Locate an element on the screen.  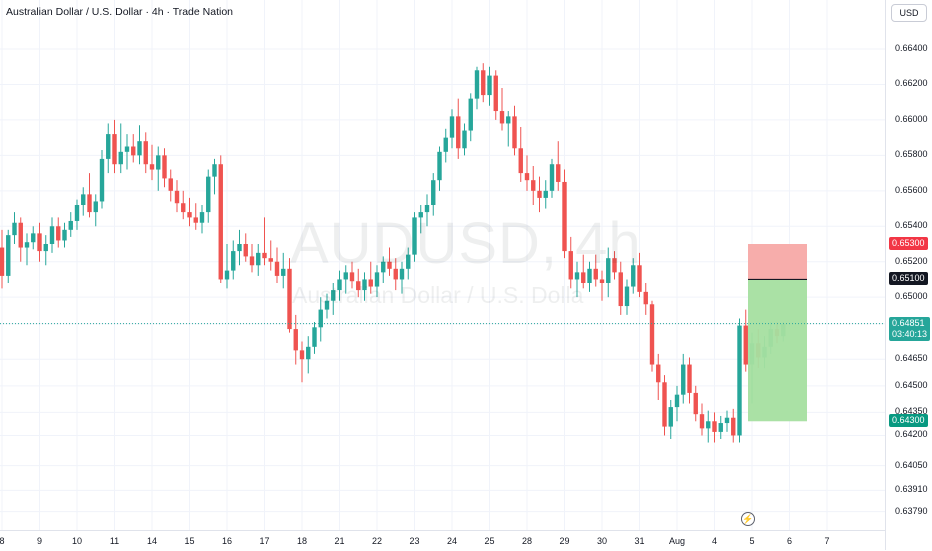
symbol-watermark: AUDUSD, 4h is located at coordinates (466, 243).